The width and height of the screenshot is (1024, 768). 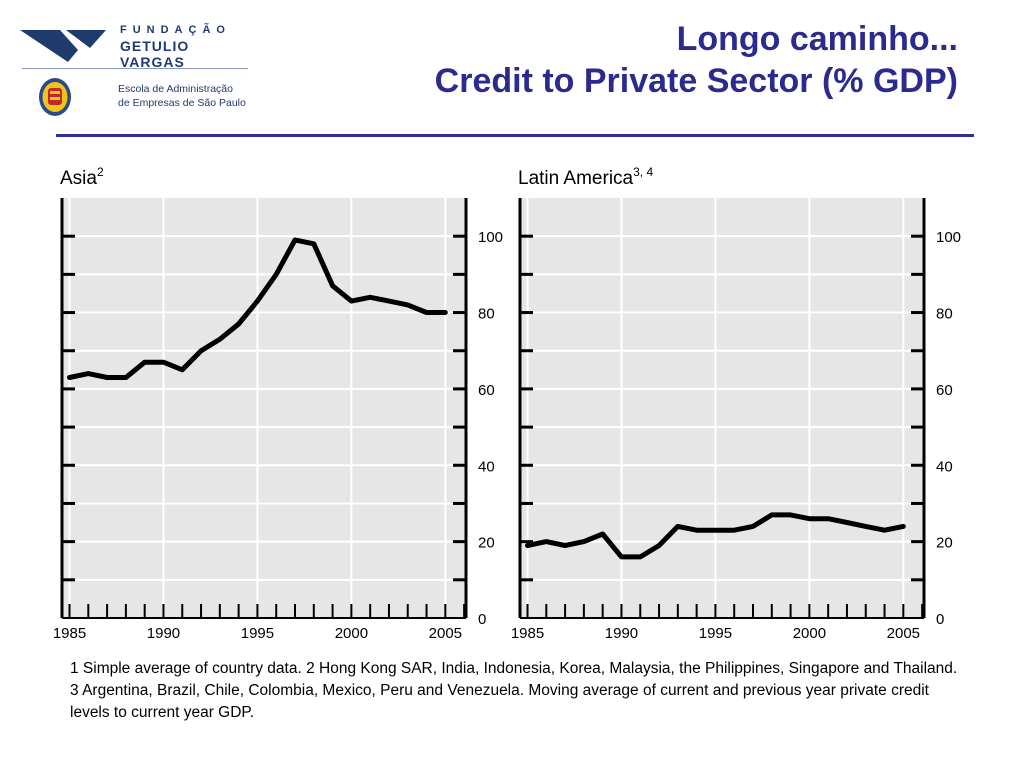 What do you see at coordinates (490, 237) in the screenshot?
I see `chart-0-ytick-label: 100` at bounding box center [490, 237].